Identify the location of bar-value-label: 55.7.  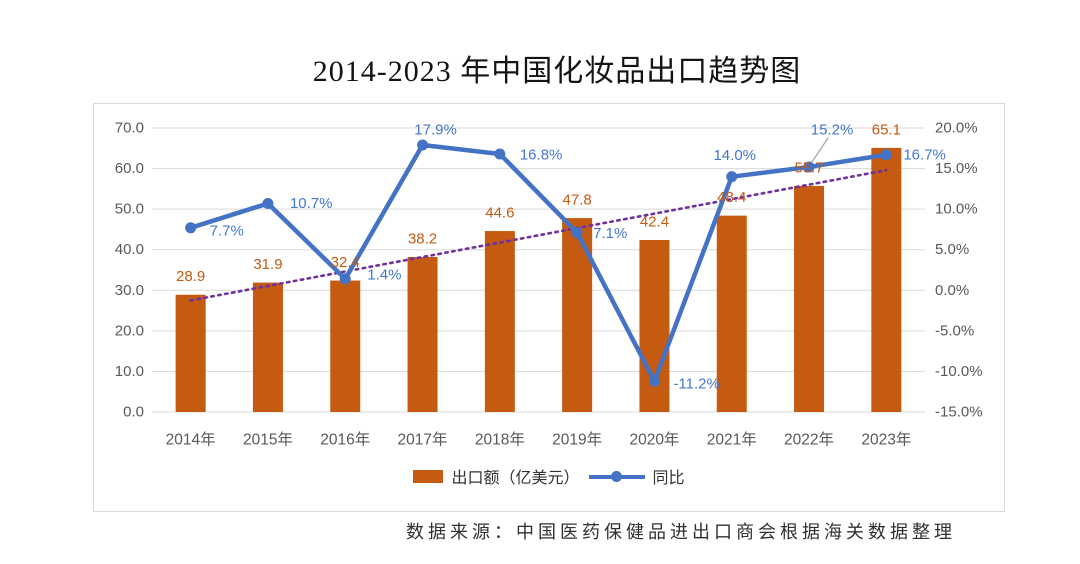
(808, 168).